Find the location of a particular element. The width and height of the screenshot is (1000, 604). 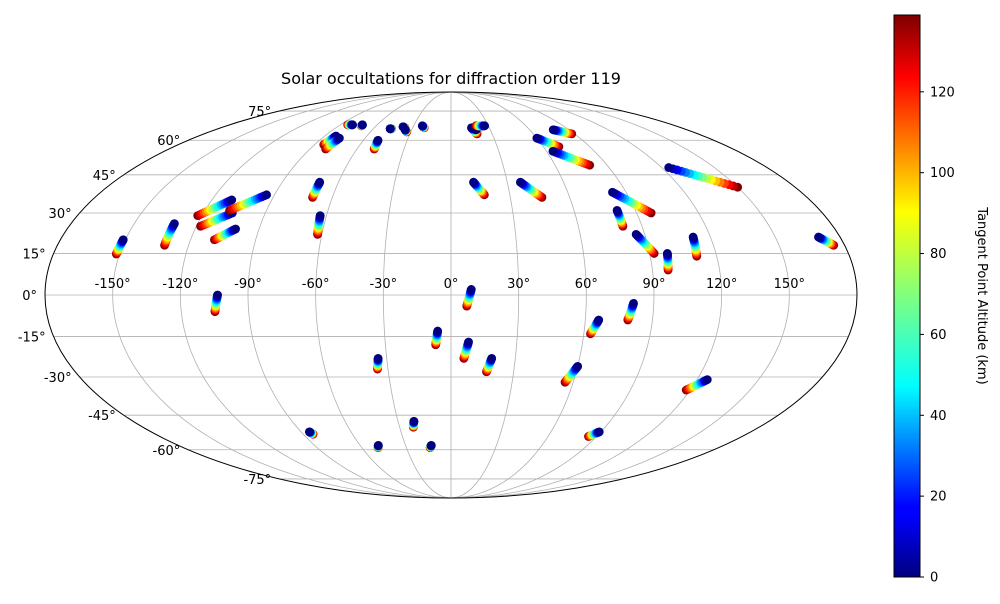

colorbar-gradient is located at coordinates (907, 296).